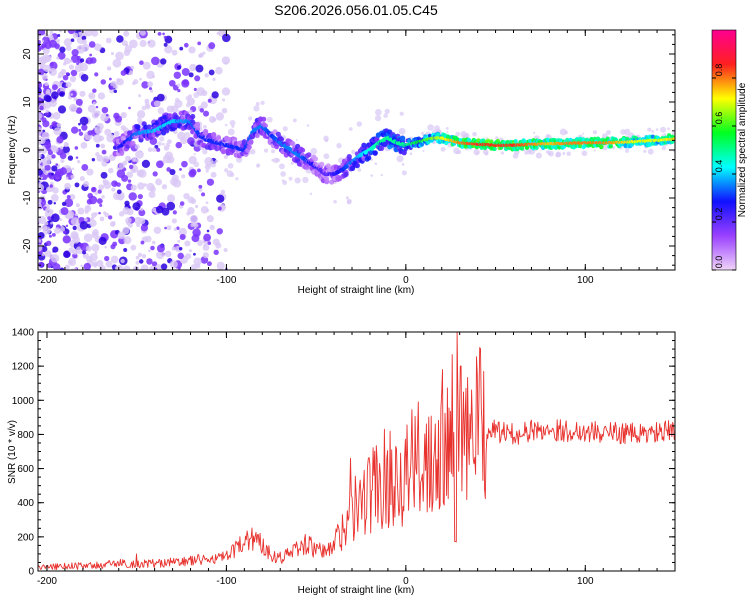  I want to click on x-tick-label: 0, so click(406, 280).